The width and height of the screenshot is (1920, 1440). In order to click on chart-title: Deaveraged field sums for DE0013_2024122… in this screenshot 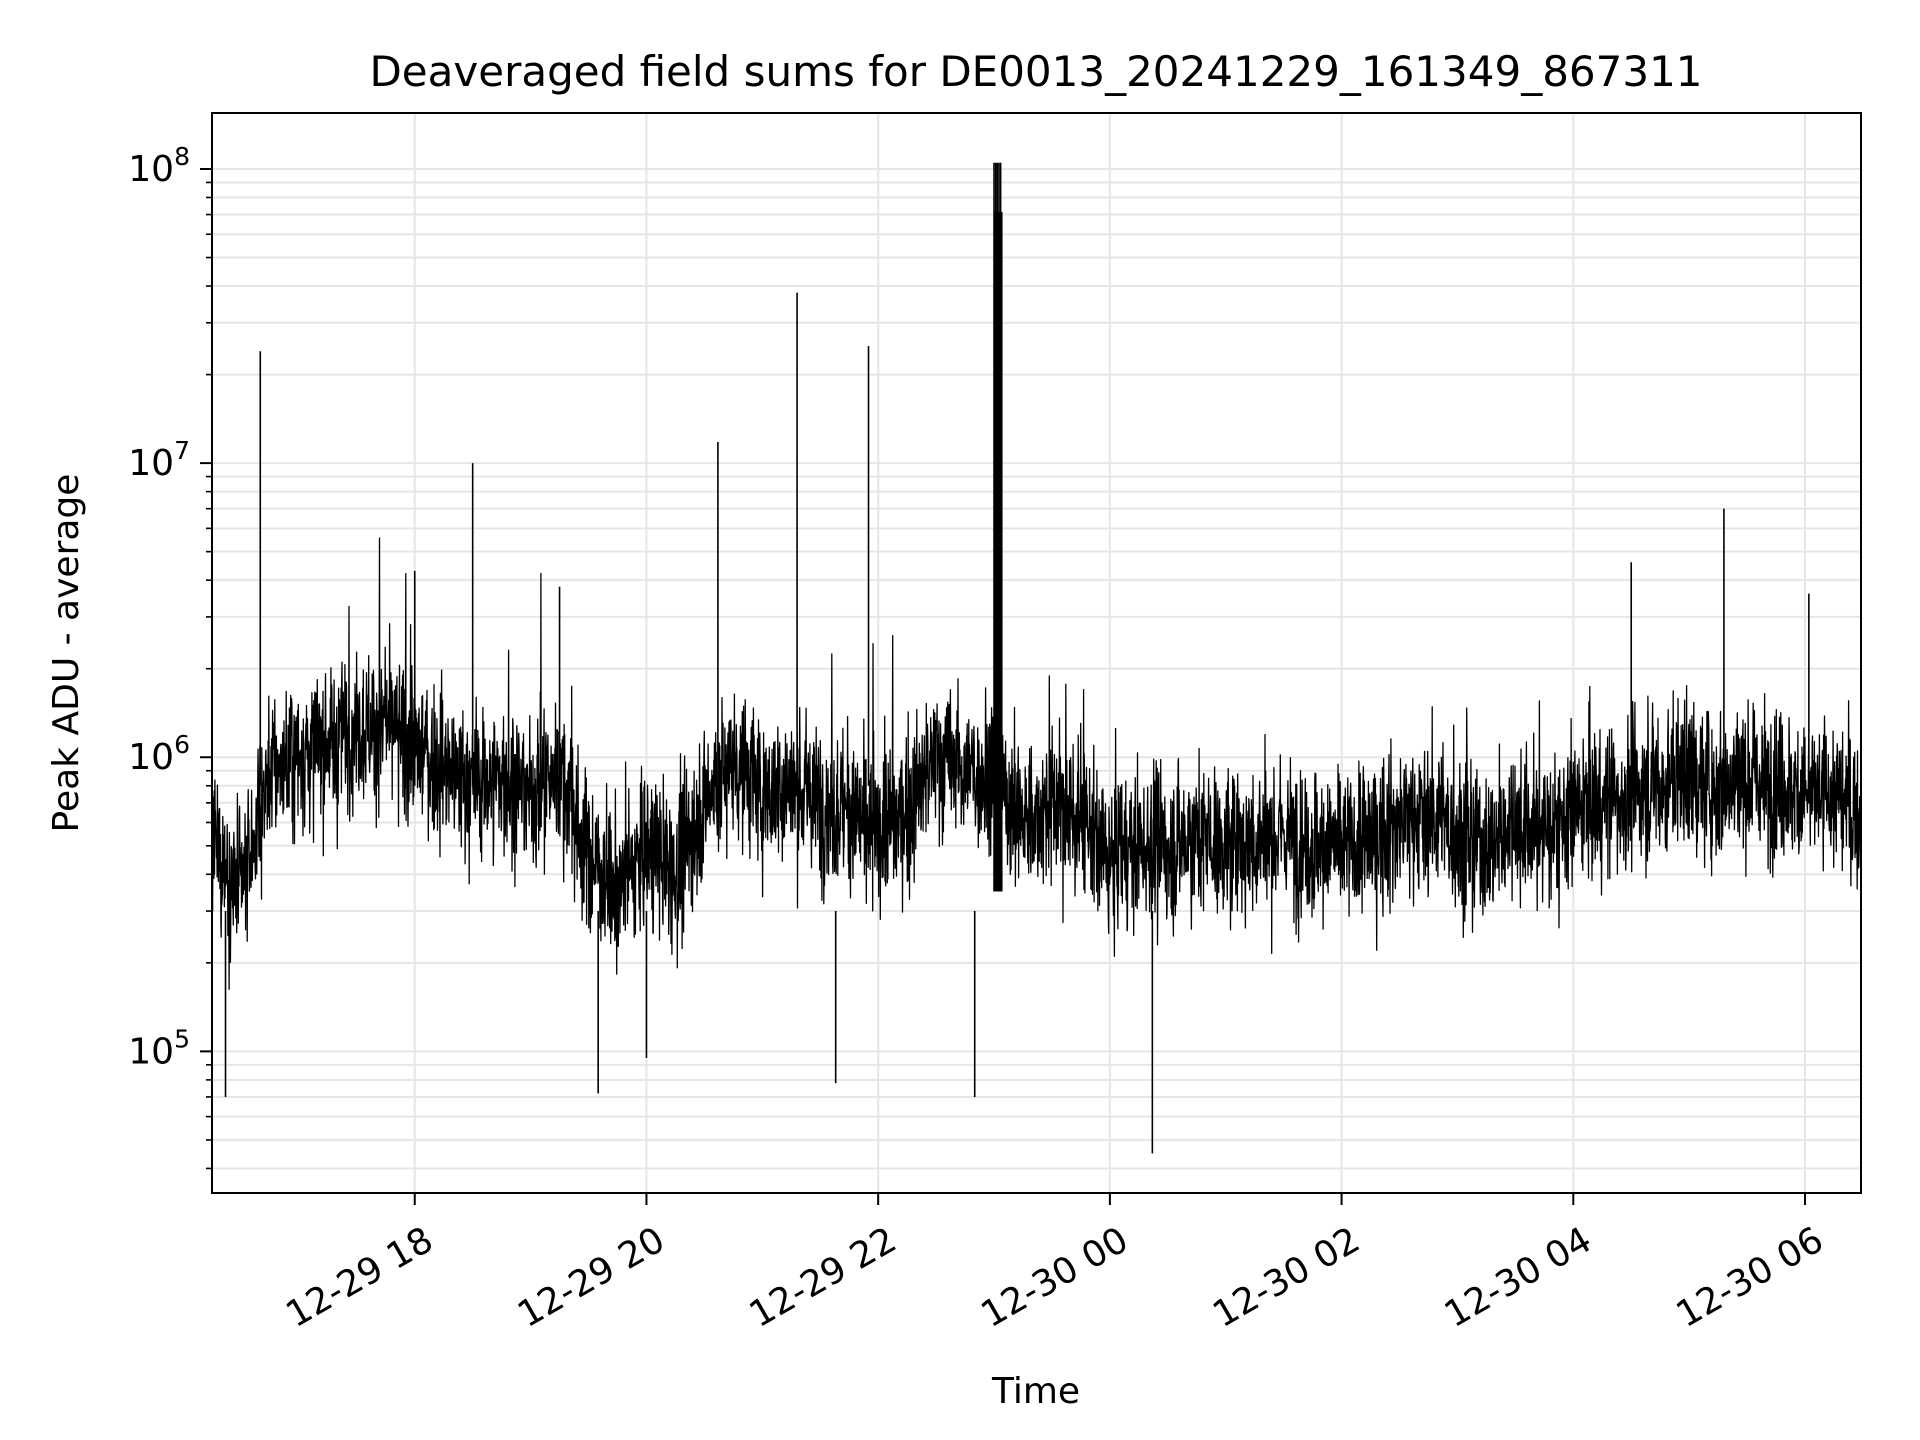, I will do `click(1035, 71)`.